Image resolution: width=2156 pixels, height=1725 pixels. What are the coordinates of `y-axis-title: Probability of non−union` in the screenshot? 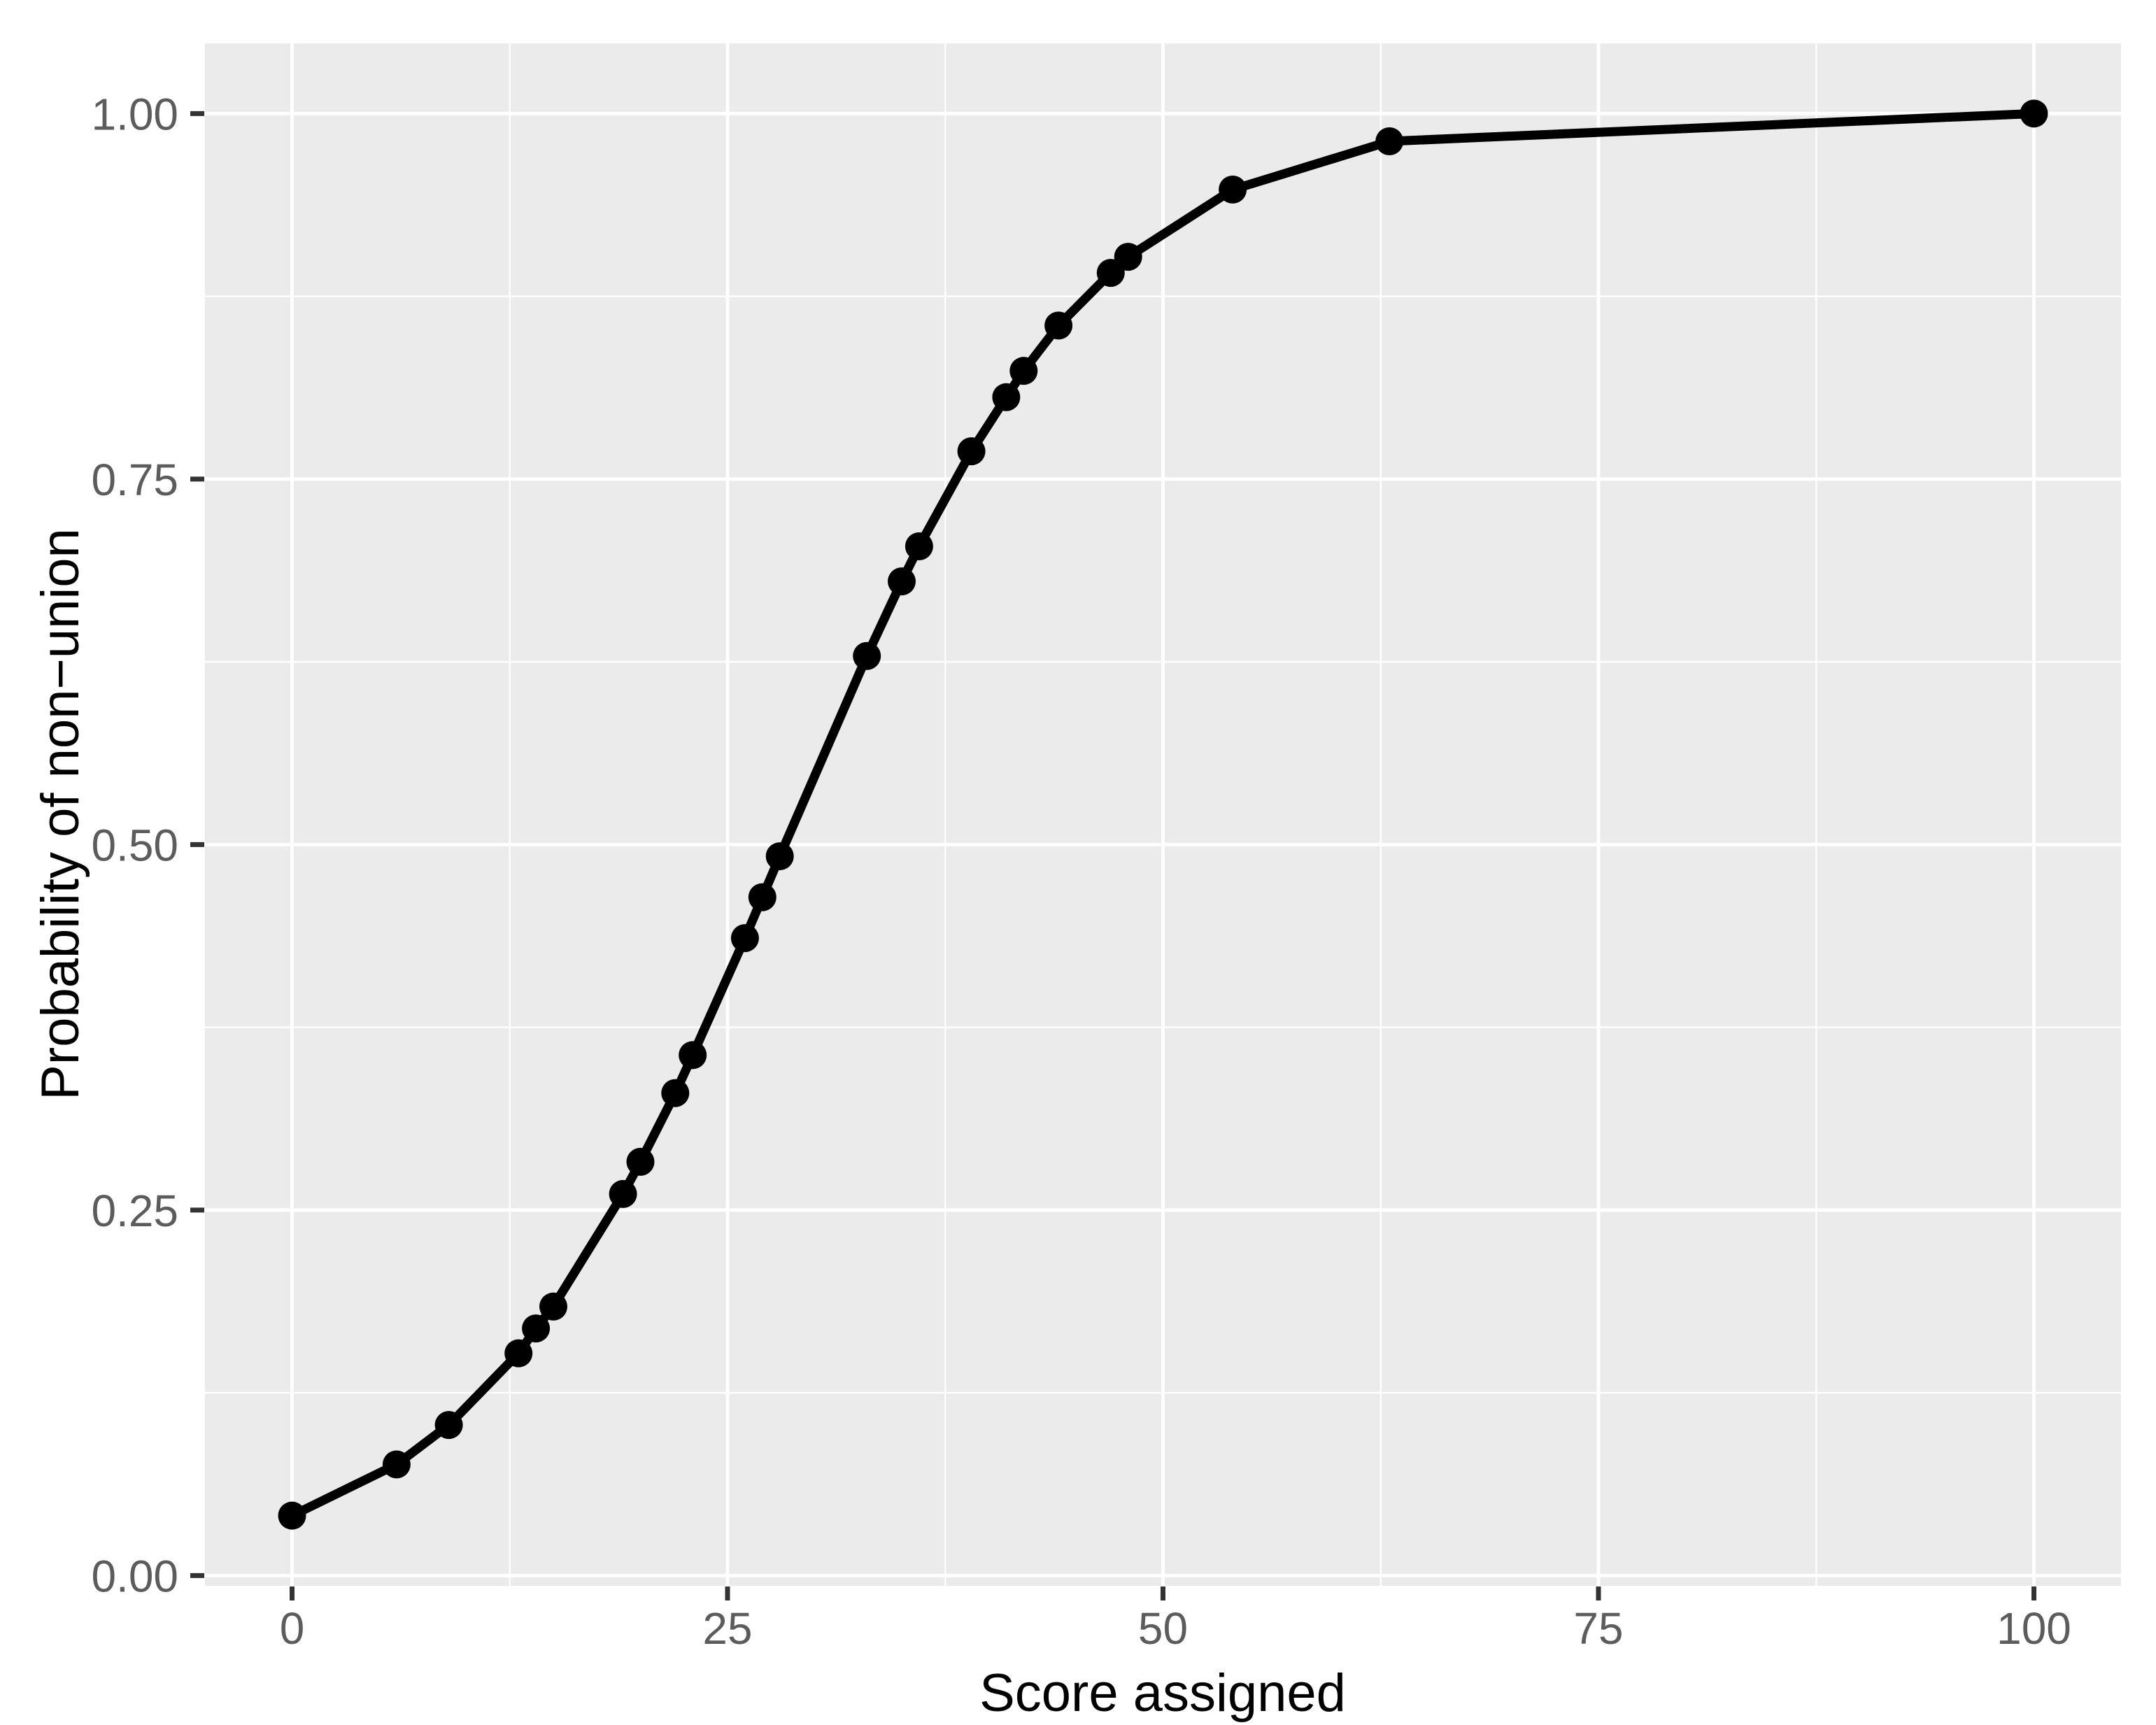 It's located at (60, 814).